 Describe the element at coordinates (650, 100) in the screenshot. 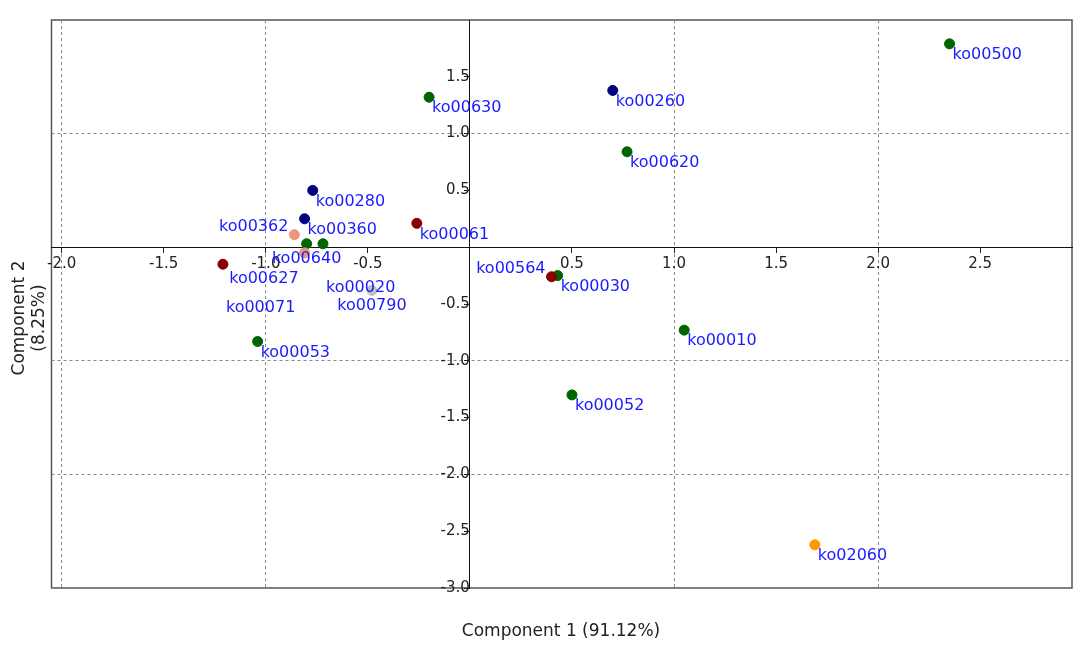

I see `annotation: ko00260` at that location.